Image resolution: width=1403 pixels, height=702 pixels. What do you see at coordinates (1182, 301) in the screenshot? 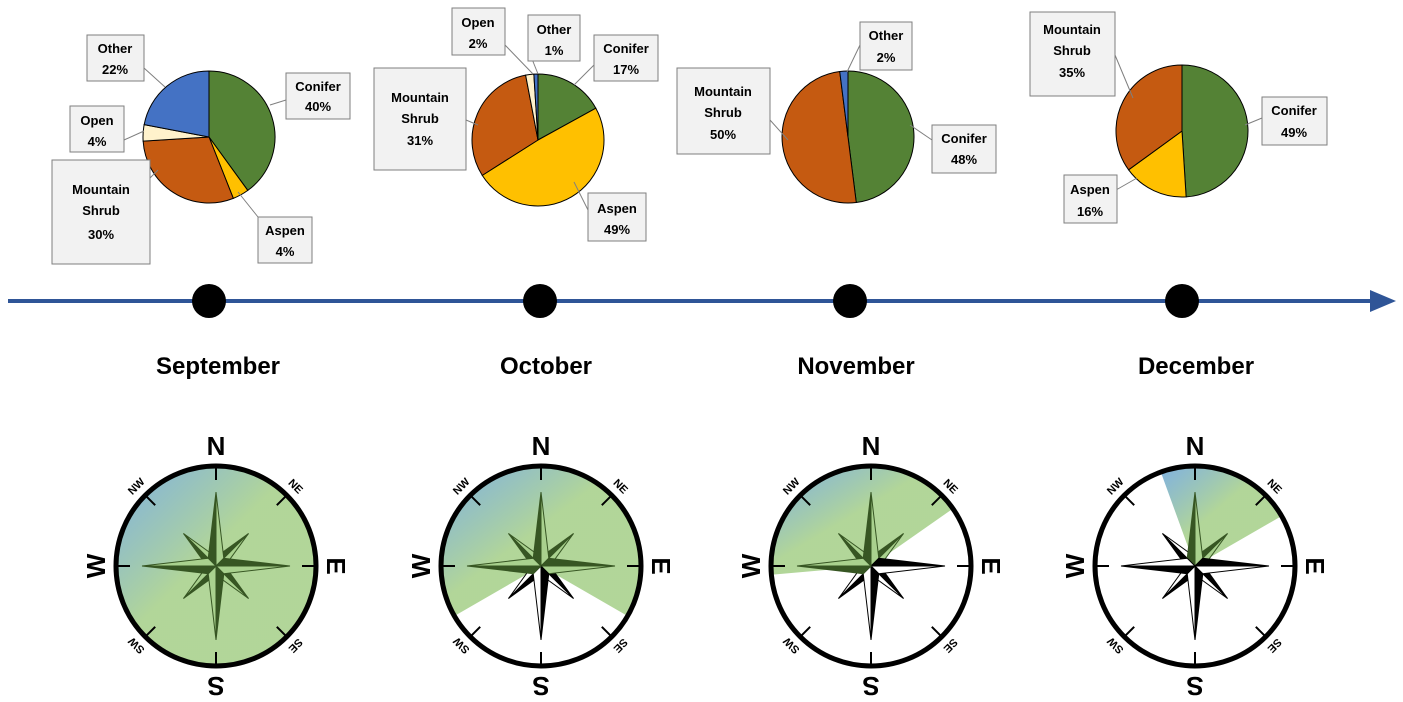
I see `timeline-marker-december` at bounding box center [1182, 301].